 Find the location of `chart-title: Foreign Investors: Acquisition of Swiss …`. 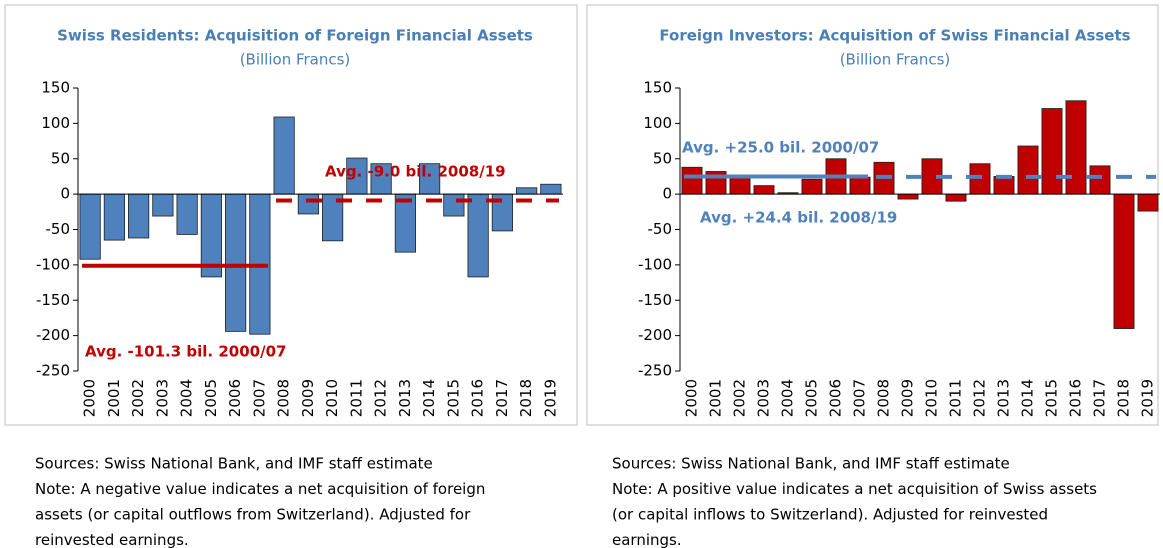

chart-title: Foreign Investors: Acquisition of Swiss … is located at coordinates (894, 36).